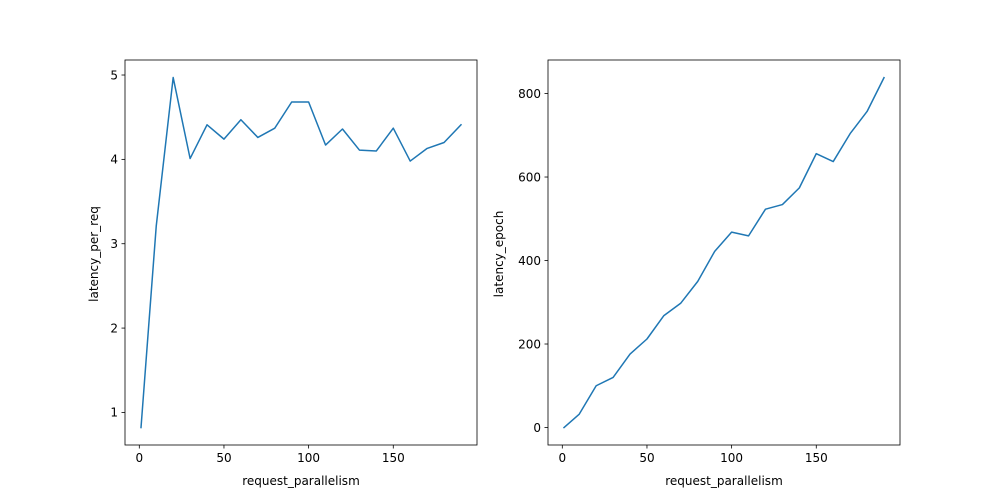 The image size is (1000, 500). I want to click on right-y-axis-label: latency_epoch, so click(499, 254).